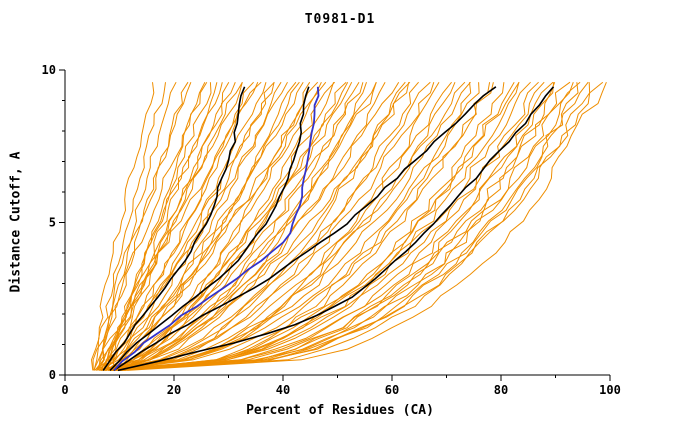 This screenshot has height=440, width=680. I want to click on x-tick-label: 100, so click(610, 390).